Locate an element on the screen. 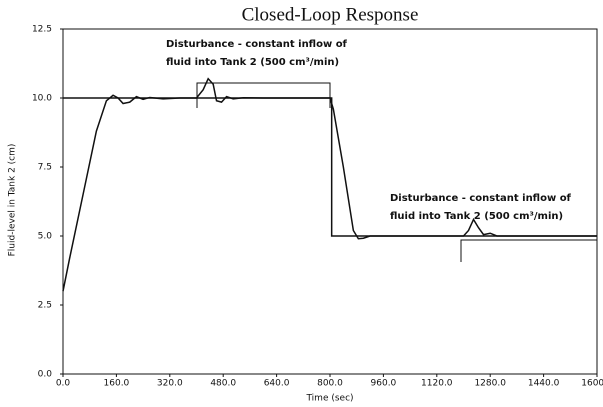 Image resolution: width=603 pixels, height=407 pixels. x-tick-label: 0.0 is located at coordinates (63, 384).